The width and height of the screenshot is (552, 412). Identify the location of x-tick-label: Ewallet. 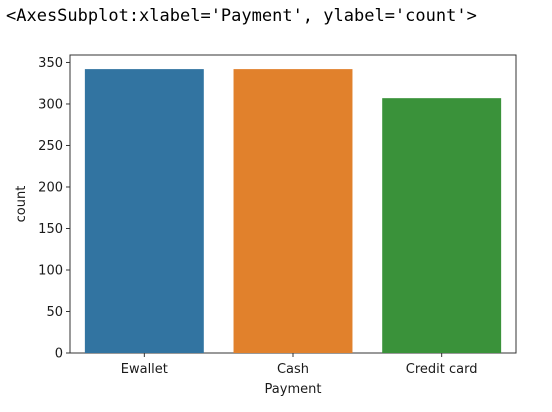
(144, 369).